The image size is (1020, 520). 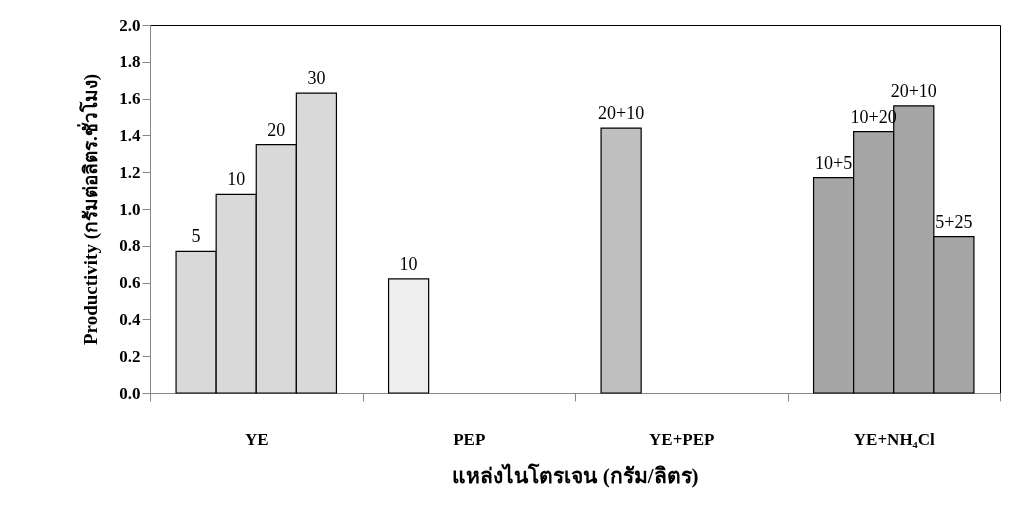 I want to click on x-tick-label: YE+NH₄Cl, so click(x=894, y=439).